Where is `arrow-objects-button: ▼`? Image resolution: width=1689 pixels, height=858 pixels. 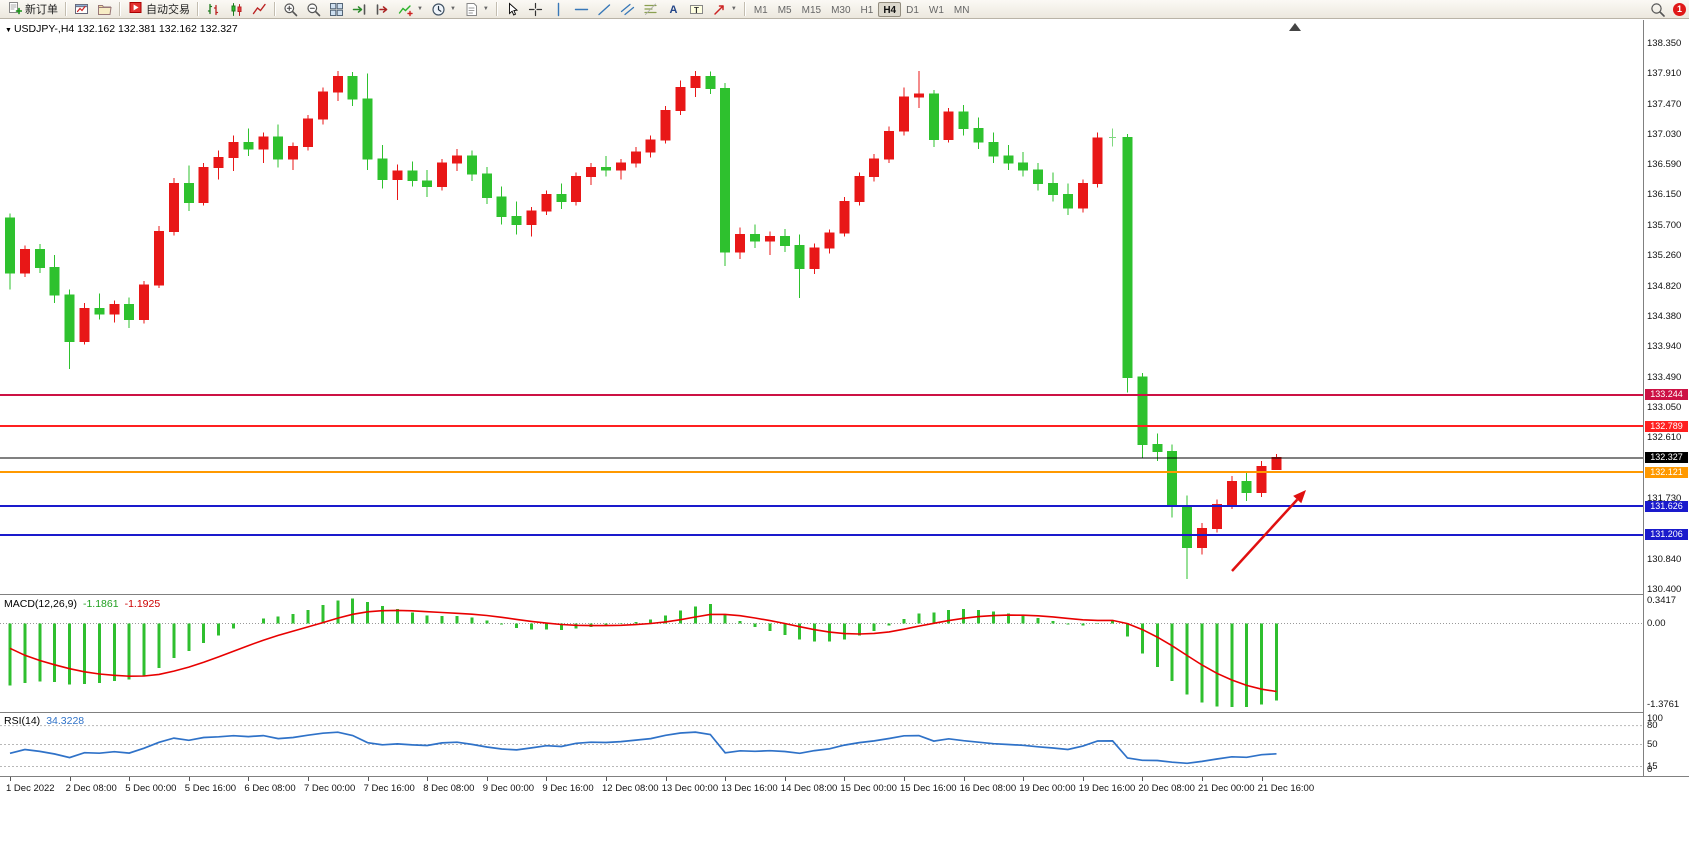
arrow-objects-button: ▼ is located at coordinates (724, 9).